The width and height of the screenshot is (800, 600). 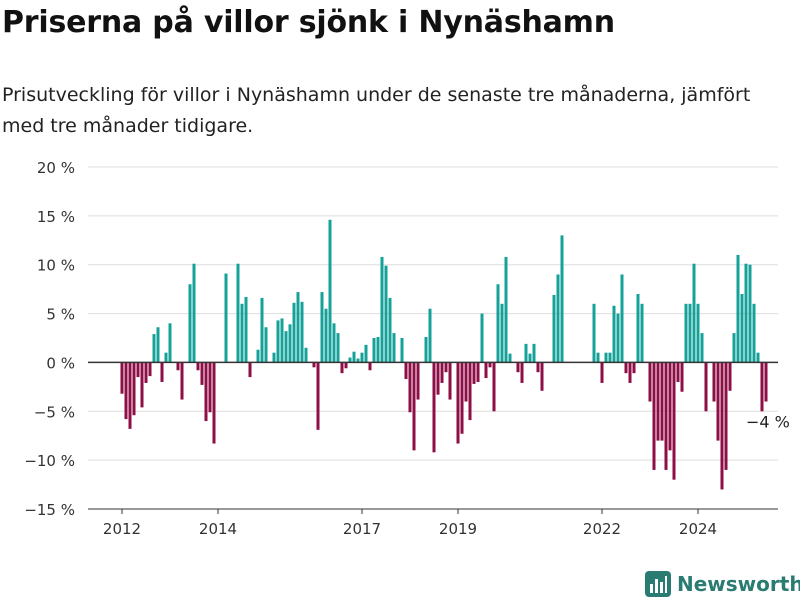 What do you see at coordinates (768, 422) in the screenshot?
I see `annotations: −4 %` at bounding box center [768, 422].